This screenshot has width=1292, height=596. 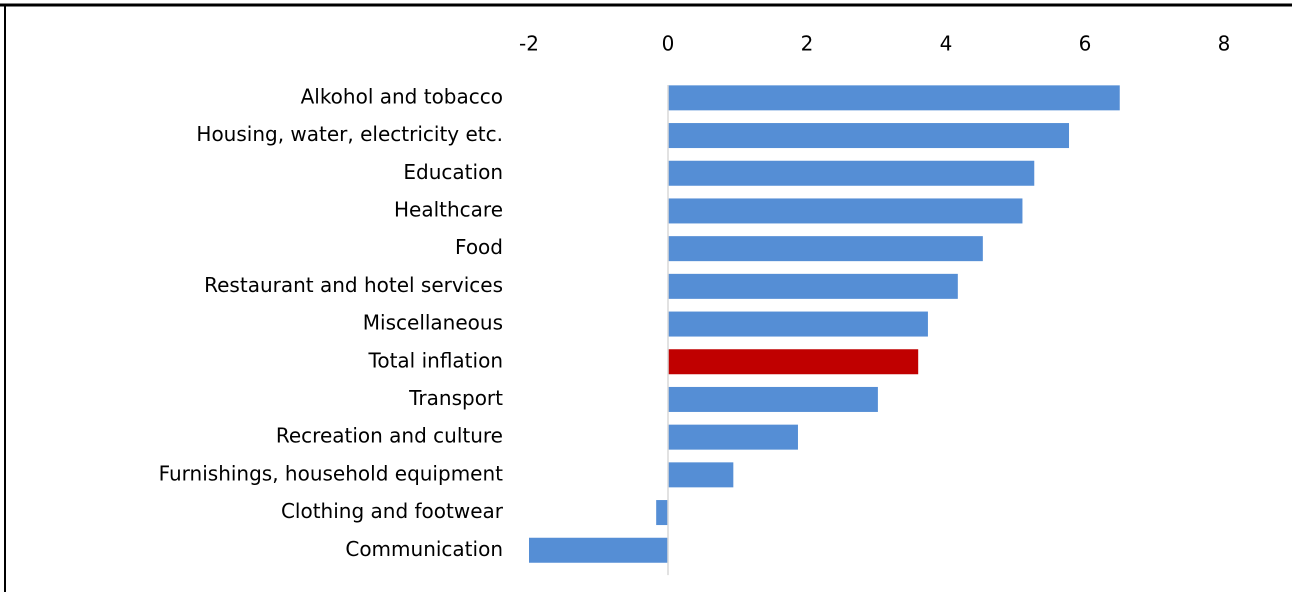 I want to click on y-tick-label: Healthcare, so click(x=448, y=209).